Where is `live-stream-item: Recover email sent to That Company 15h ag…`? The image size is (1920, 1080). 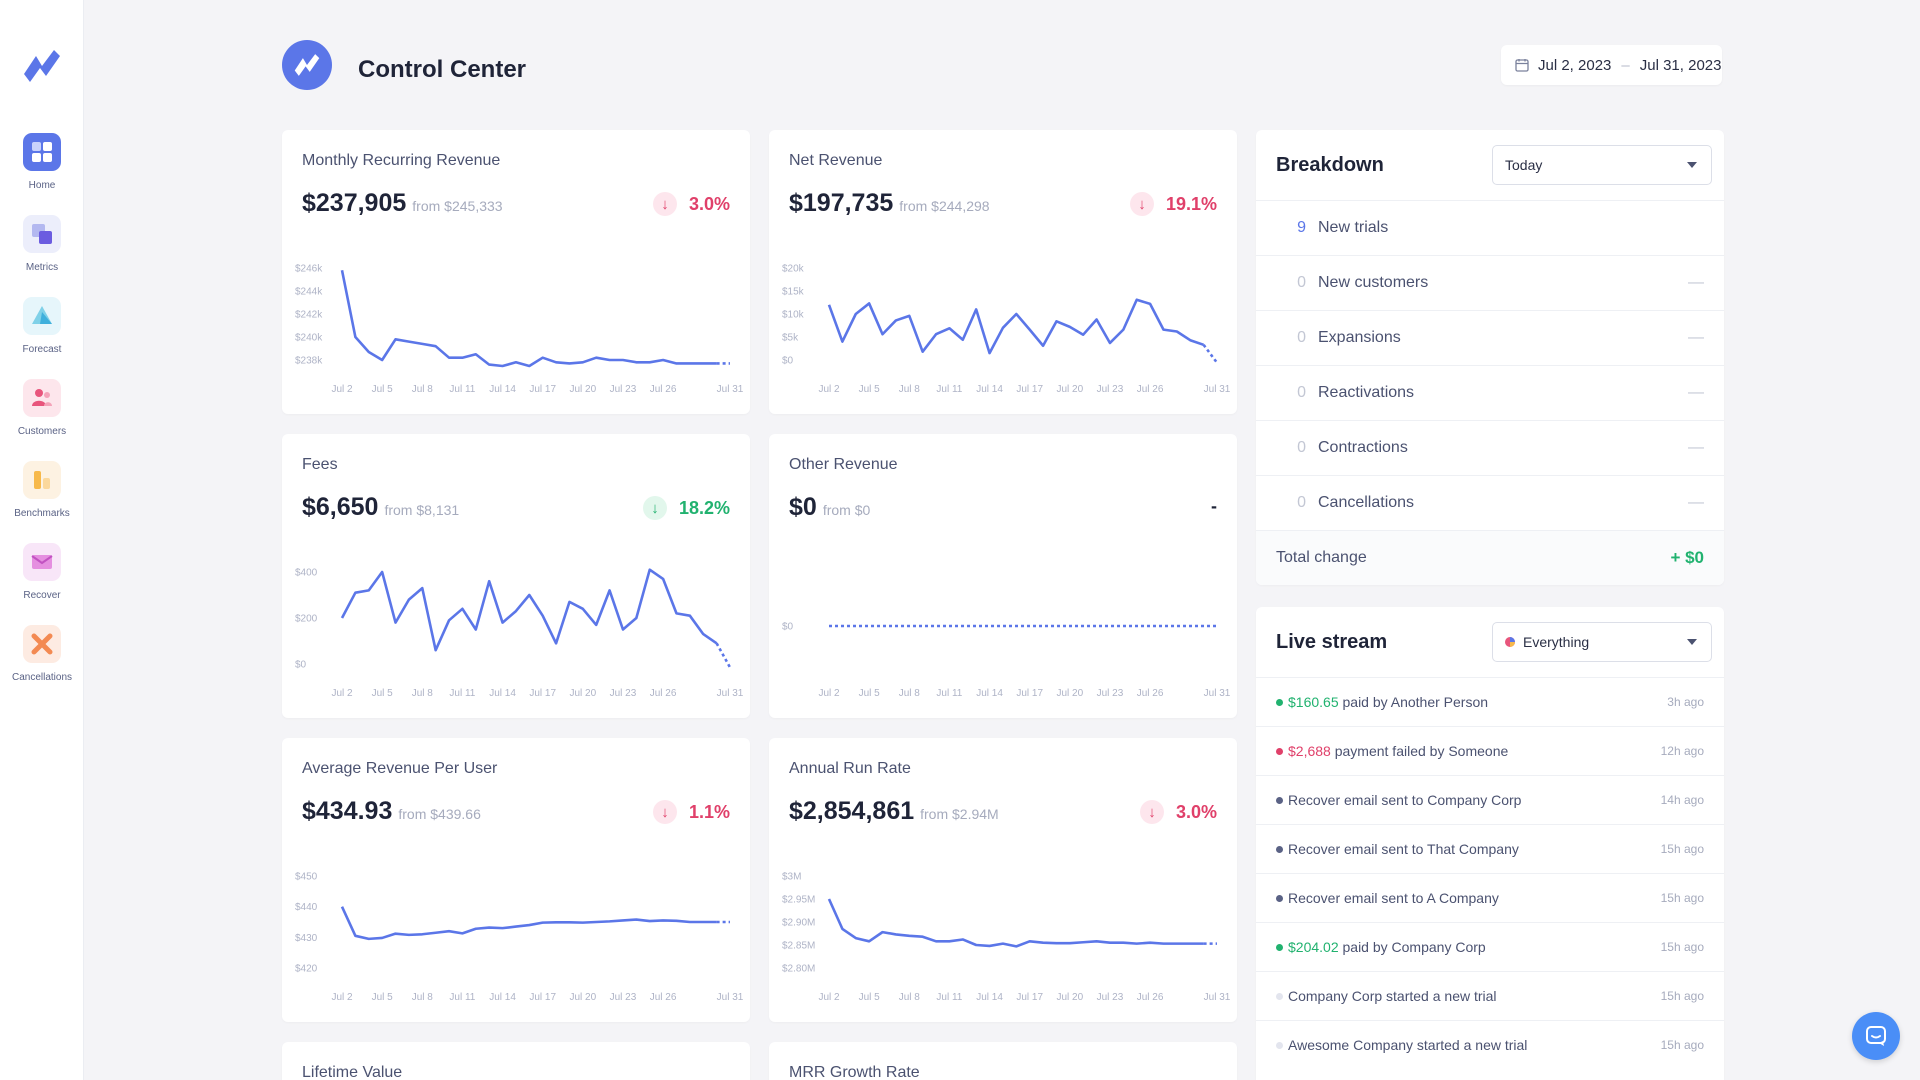
live-stream-item: Recover email sent to That Company 15h ag… is located at coordinates (1490, 848).